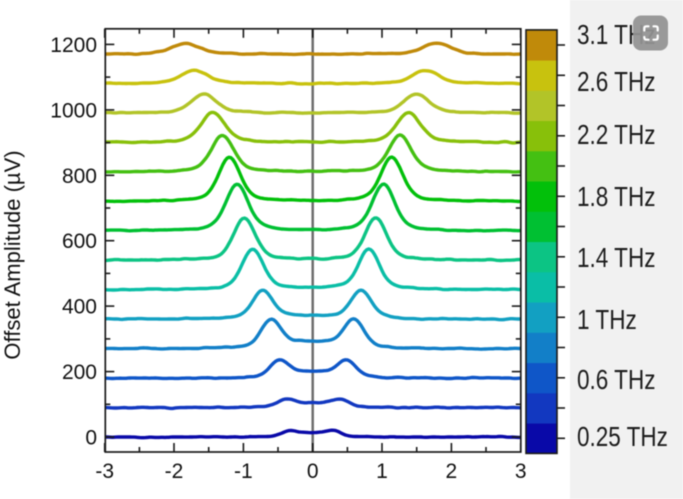 Image resolution: width=683 pixels, height=499 pixels. Describe the element at coordinates (73, 45) in the screenshot. I see `svg-text: 1200` at that location.